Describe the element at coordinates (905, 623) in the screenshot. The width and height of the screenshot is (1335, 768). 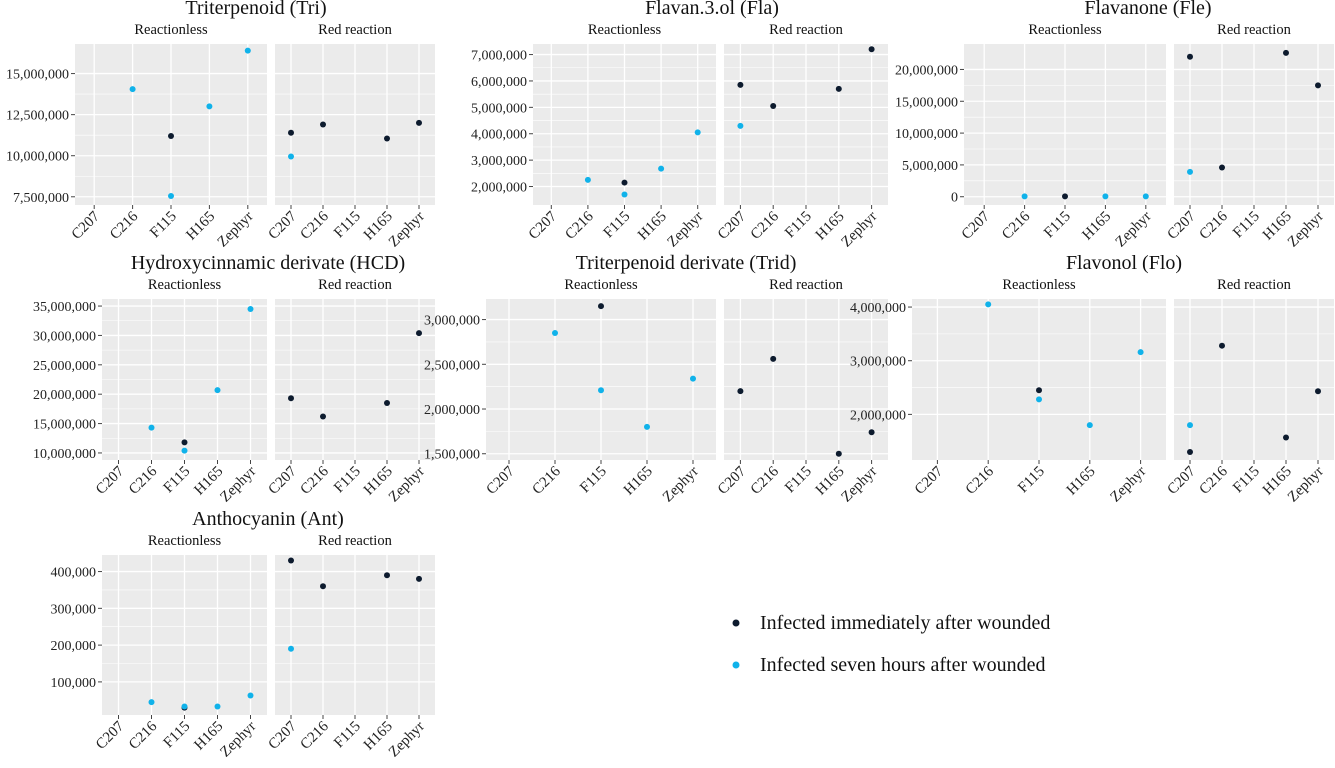
I see `legend-label: Infected immediately after wounded` at that location.